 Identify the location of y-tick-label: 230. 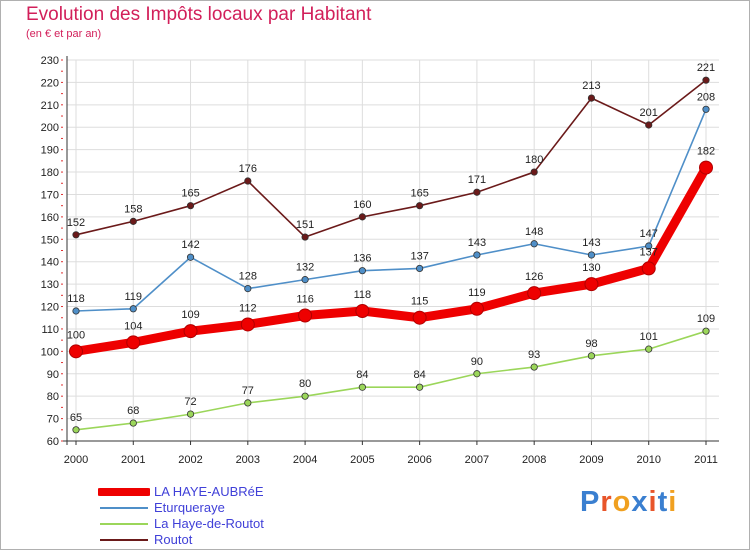
(50, 61).